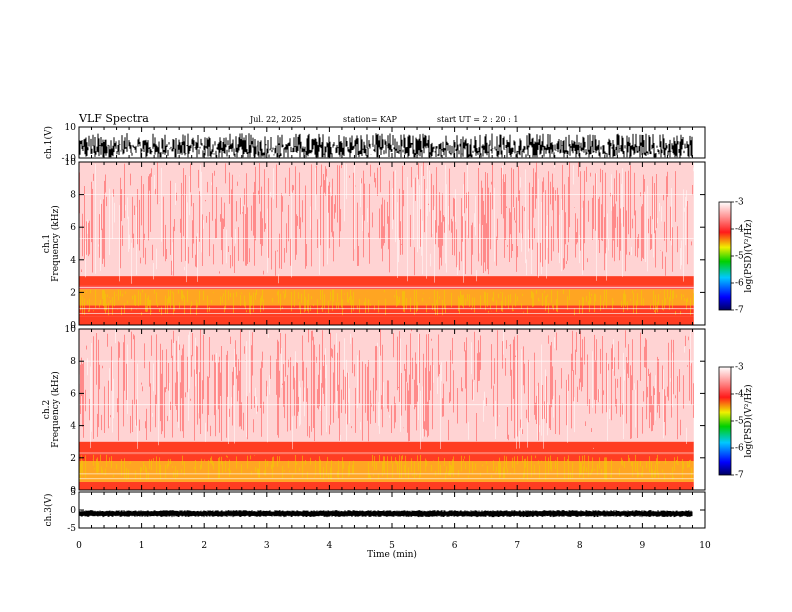 The height and width of the screenshot is (612, 792). What do you see at coordinates (392, 554) in the screenshot?
I see `x-axis-label: Time (min)` at bounding box center [392, 554].